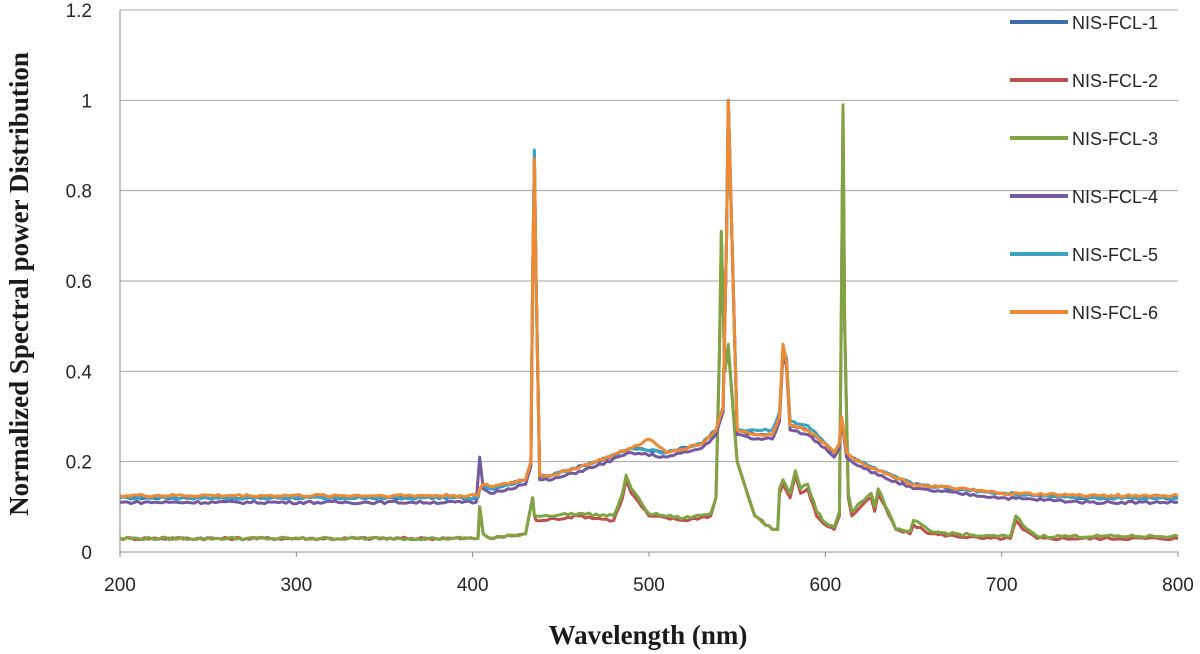 This screenshot has height=654, width=1200. What do you see at coordinates (825, 585) in the screenshot?
I see `x-tick-label: 600` at bounding box center [825, 585].